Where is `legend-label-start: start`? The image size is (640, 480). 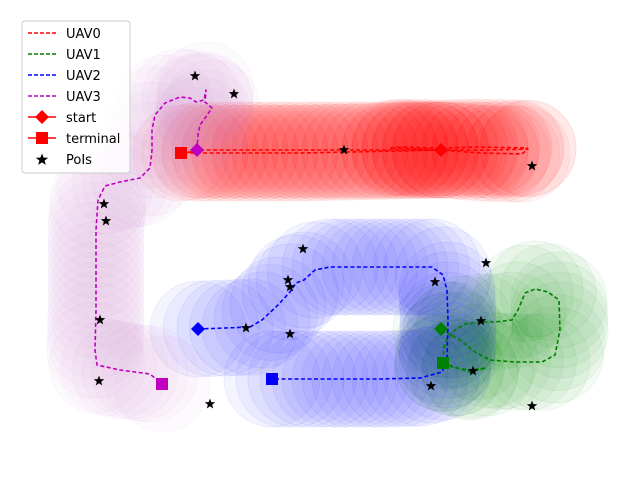
legend-label-start: start is located at coordinates (81, 118).